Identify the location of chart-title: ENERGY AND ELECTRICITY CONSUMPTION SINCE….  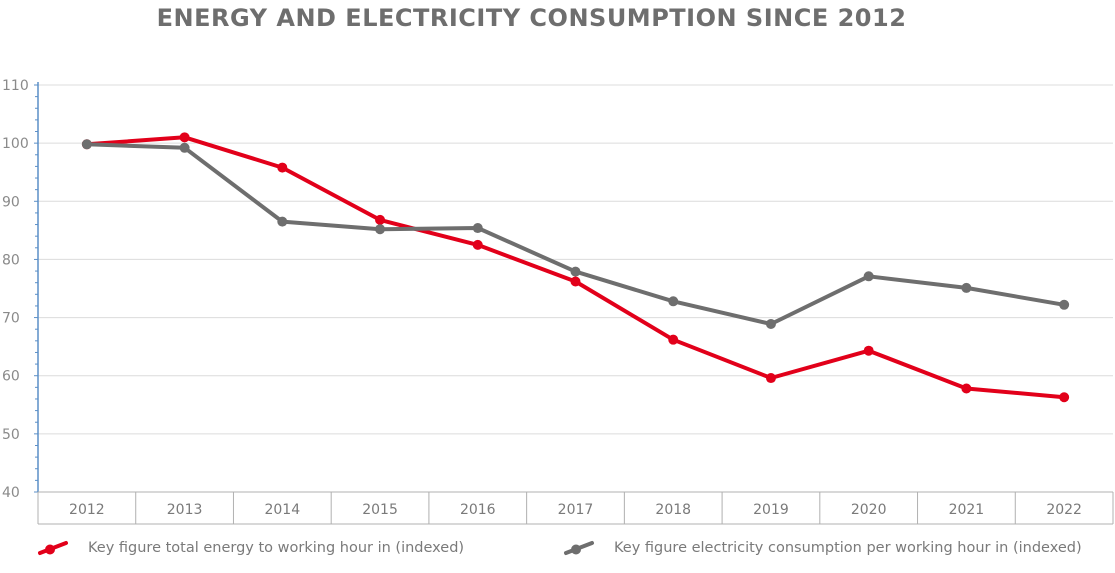
(531, 18).